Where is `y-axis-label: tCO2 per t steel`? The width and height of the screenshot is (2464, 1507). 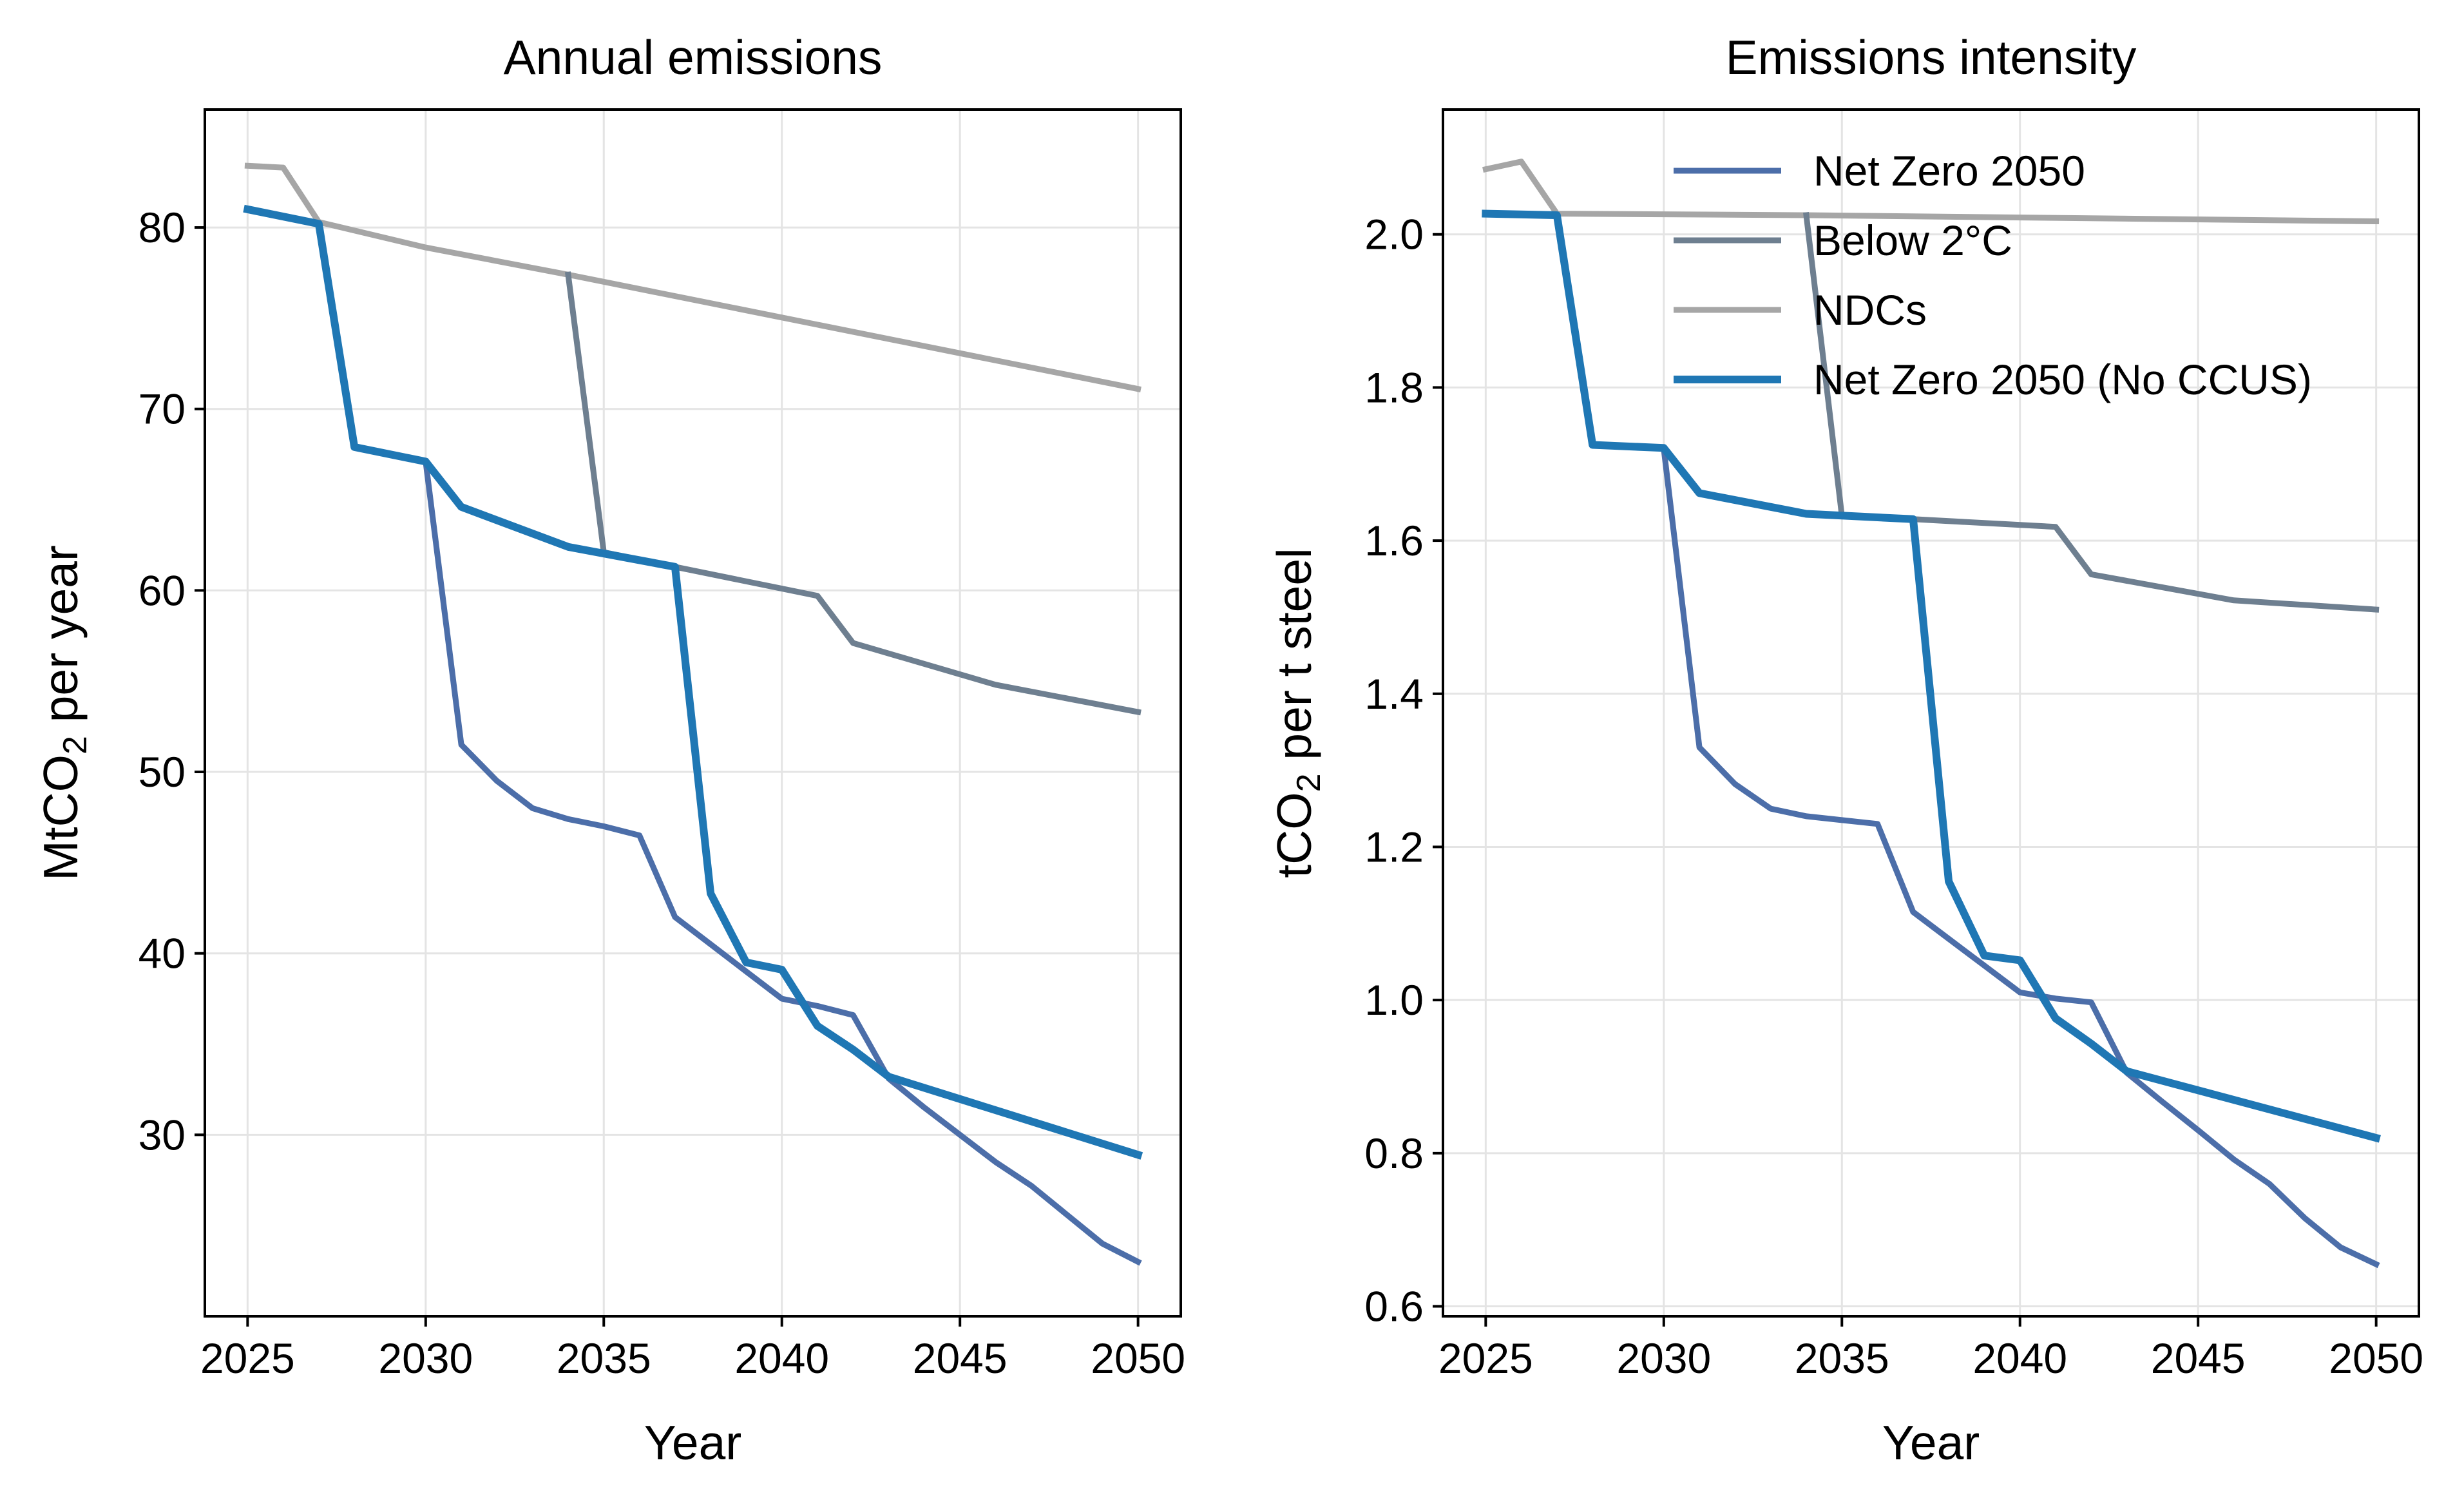
y-axis-label: tCO2 per t steel is located at coordinates (1297, 713).